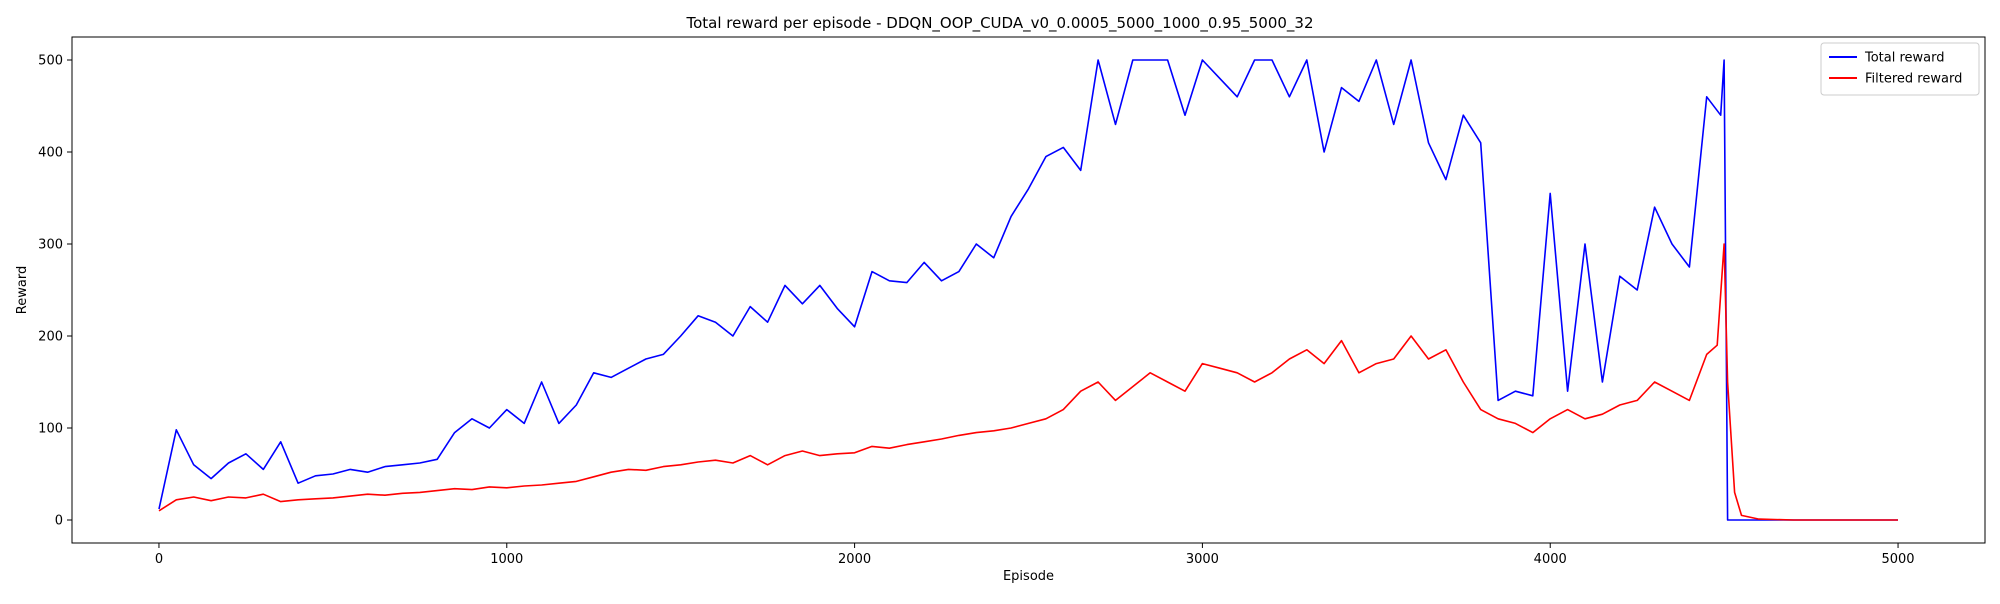  I want to click on y-axis-label: Reward, so click(22, 290).